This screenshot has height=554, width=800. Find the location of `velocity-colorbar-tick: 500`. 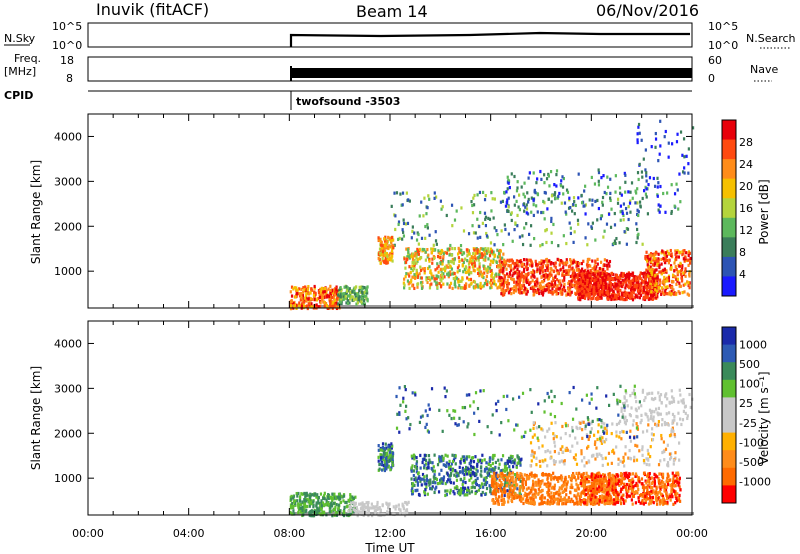

velocity-colorbar-tick: 500 is located at coordinates (749, 364).